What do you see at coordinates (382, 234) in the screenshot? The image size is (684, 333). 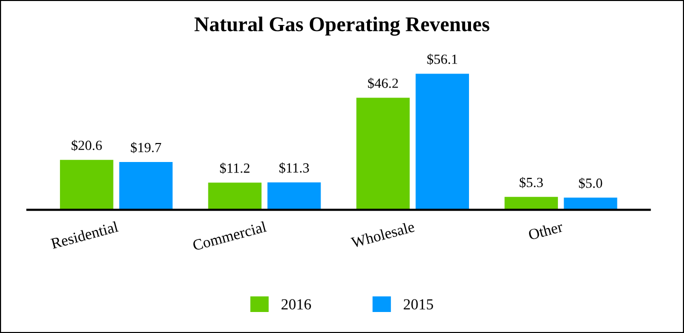 I see `x-tick-label: Wholesale` at bounding box center [382, 234].